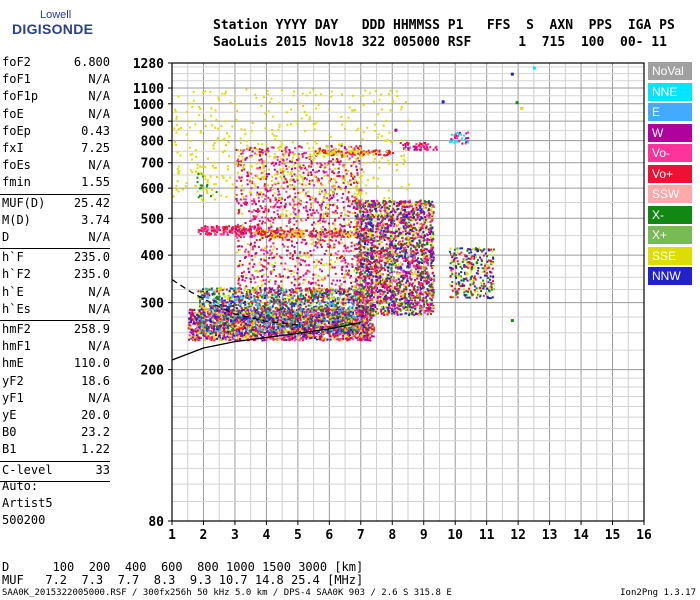 The width and height of the screenshot is (700, 600). I want to click on param-name: MUF(D), so click(24, 202).